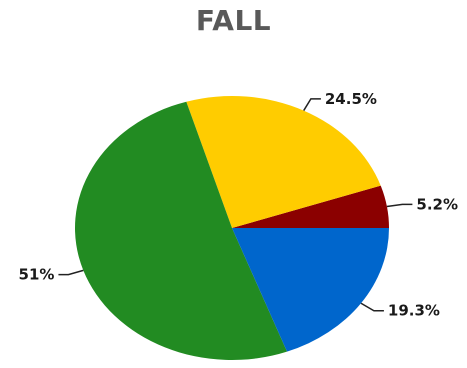  What do you see at coordinates (37, 275) in the screenshot?
I see `slice-percent-label: 51%` at bounding box center [37, 275].